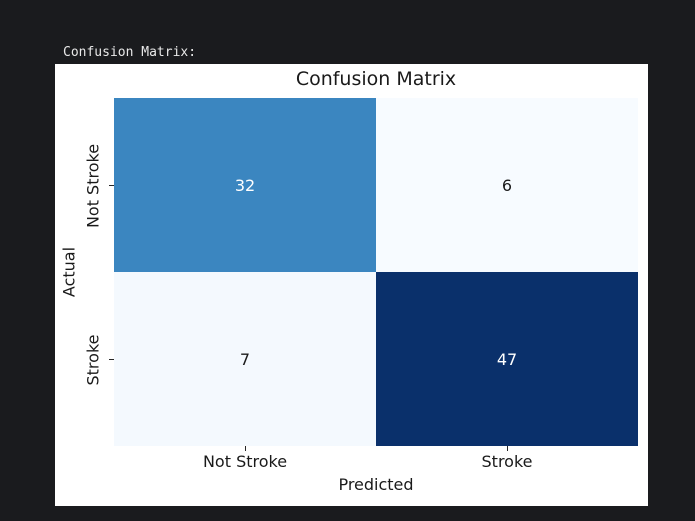 The height and width of the screenshot is (521, 695). Describe the element at coordinates (69, 272) in the screenshot. I see `y-axis-label: Actual` at that location.